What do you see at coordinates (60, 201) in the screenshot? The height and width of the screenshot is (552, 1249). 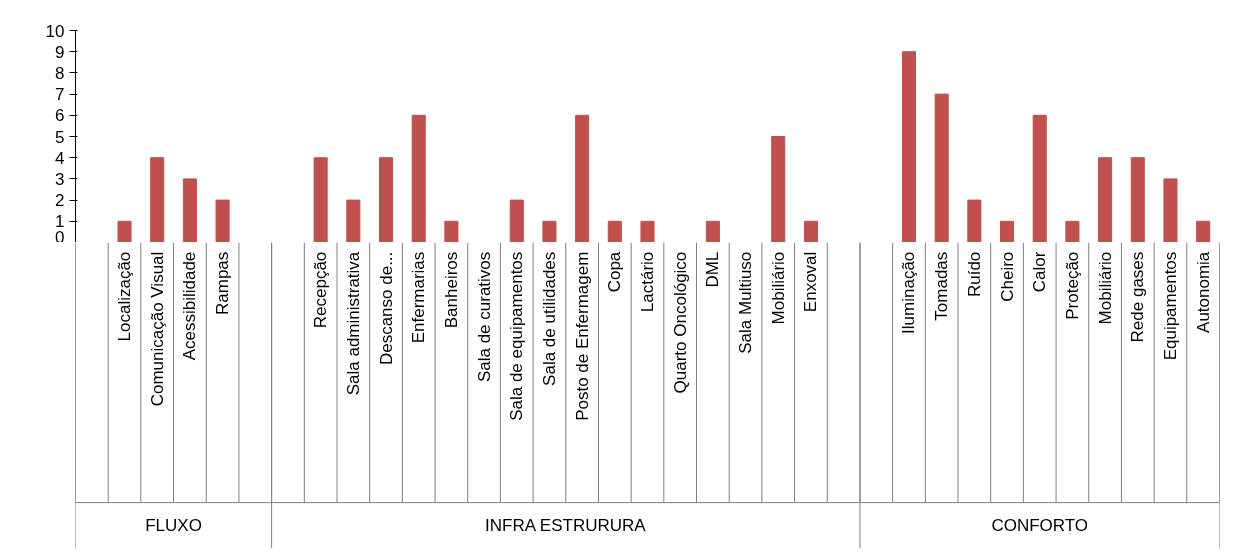 I see `y-tick-label: 2` at bounding box center [60, 201].